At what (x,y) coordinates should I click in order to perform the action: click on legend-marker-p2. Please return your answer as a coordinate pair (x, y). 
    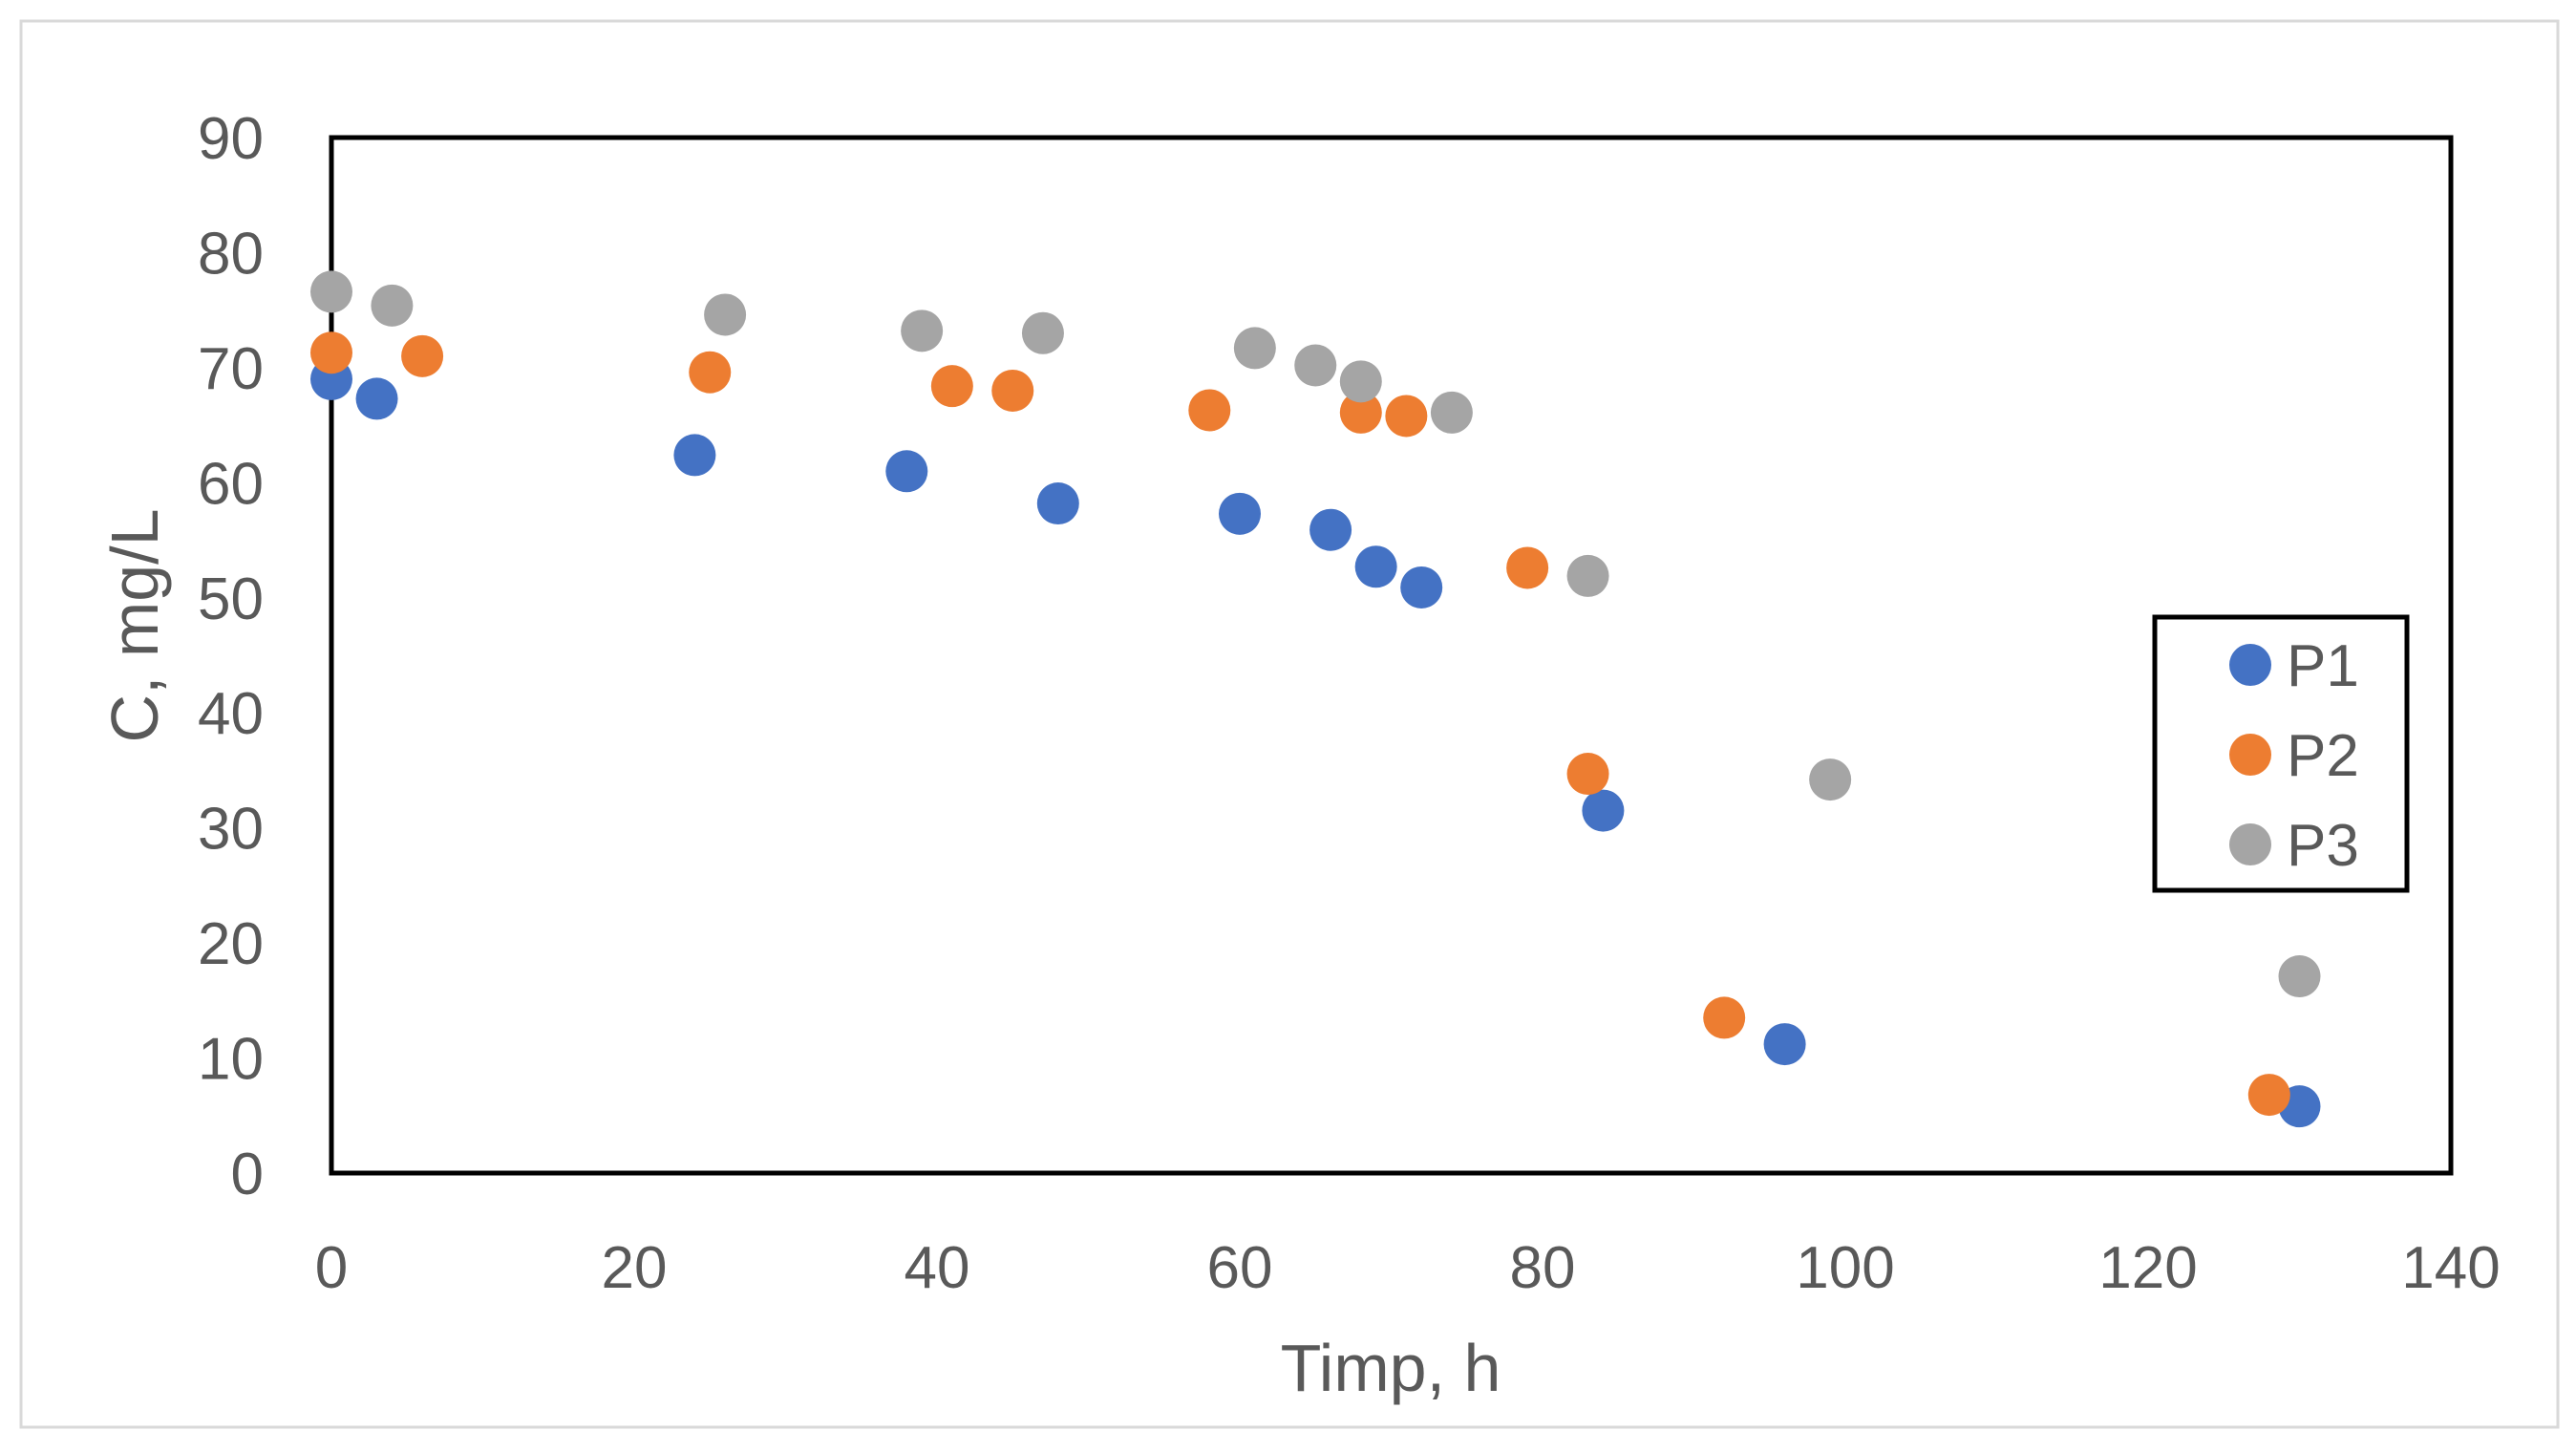
    Looking at the image, I should click on (2250, 755).